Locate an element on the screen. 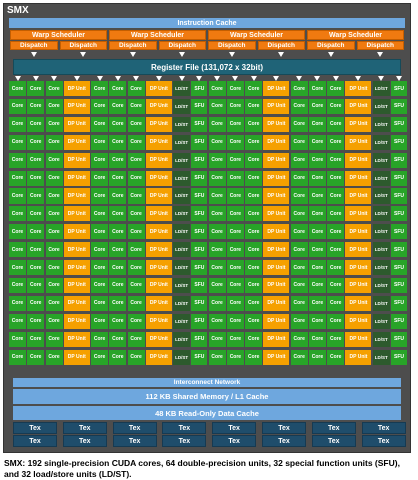 This screenshot has height=480, width=418. readonly-data-cache: 48 KB Read-Only Data Cache is located at coordinates (207, 413).